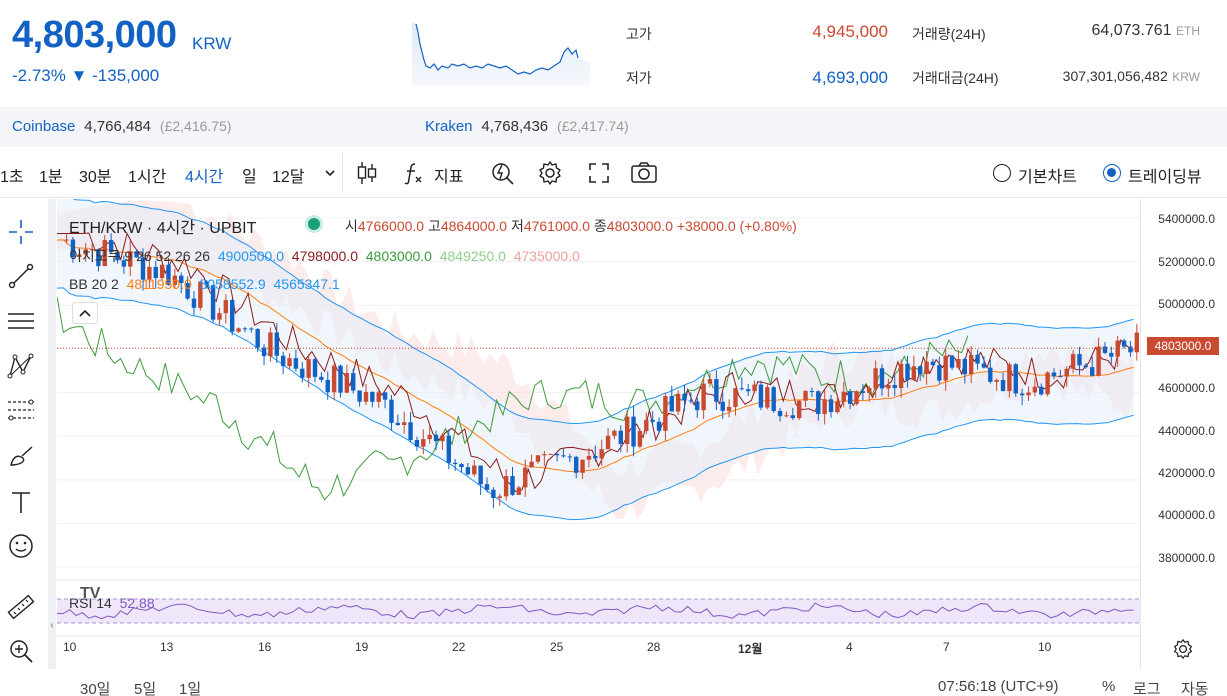  I want to click on price-axis, so click(1183, 434).